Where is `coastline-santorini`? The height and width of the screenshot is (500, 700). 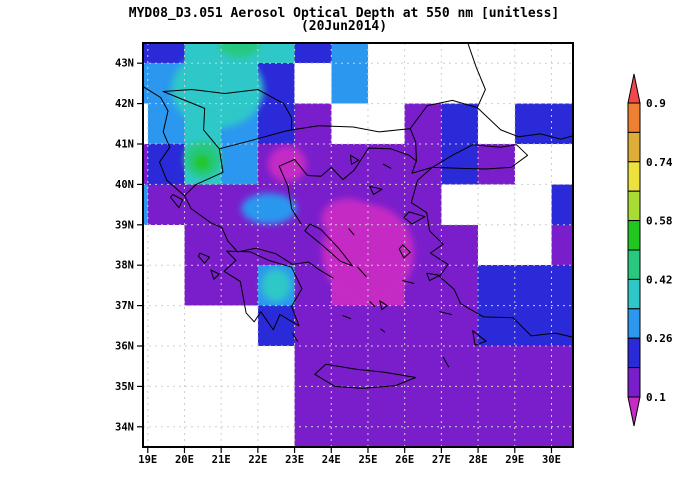 coastline-santorini is located at coordinates (382, 330).